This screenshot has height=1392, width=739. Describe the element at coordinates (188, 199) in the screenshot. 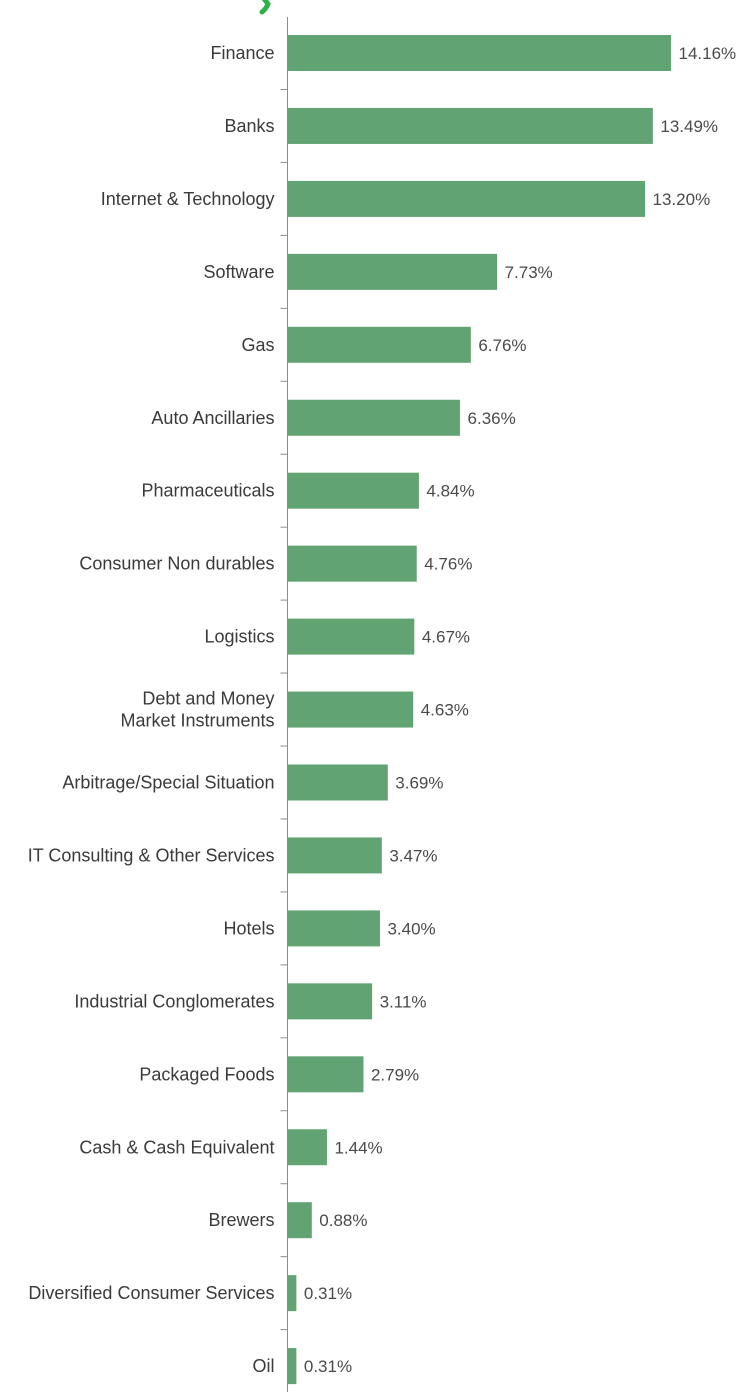

I see `category-label: Internet & Technology` at that location.